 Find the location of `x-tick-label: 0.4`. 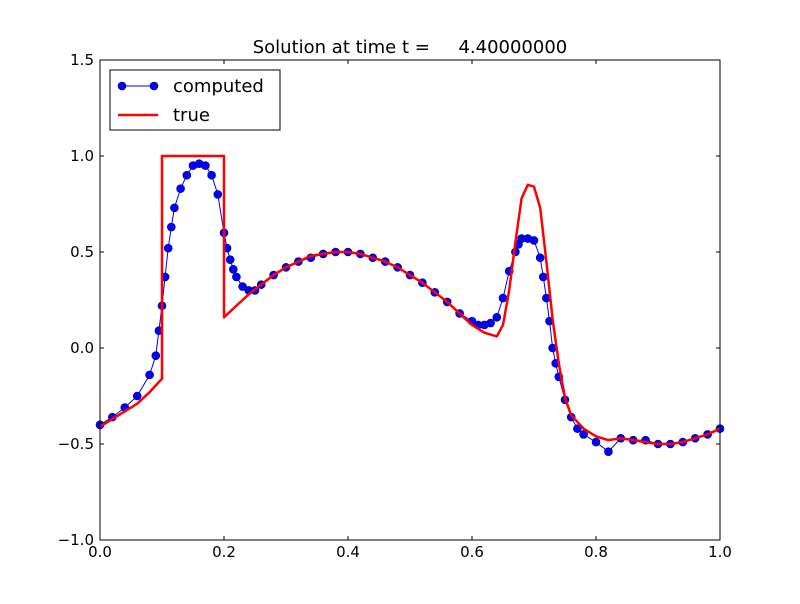

x-tick-label: 0.4 is located at coordinates (348, 552).